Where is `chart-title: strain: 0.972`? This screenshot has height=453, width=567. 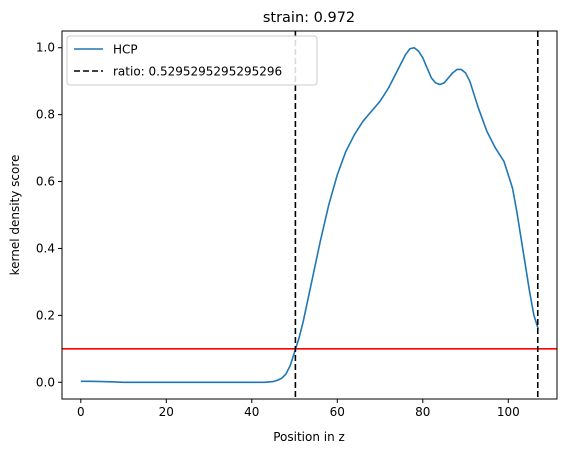 chart-title: strain: 0.972 is located at coordinates (309, 18).